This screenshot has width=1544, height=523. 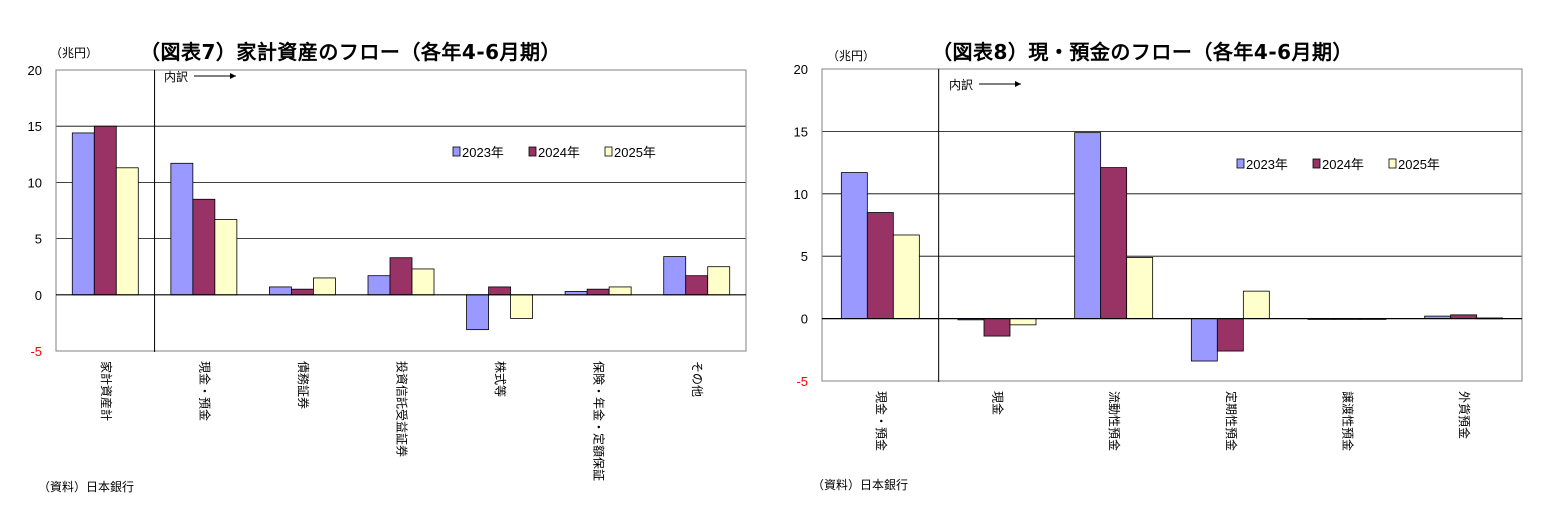 What do you see at coordinates (351, 52) in the screenshot?
I see `chart-title: （図表7）家計資産のフロー（各年4-6月期）` at bounding box center [351, 52].